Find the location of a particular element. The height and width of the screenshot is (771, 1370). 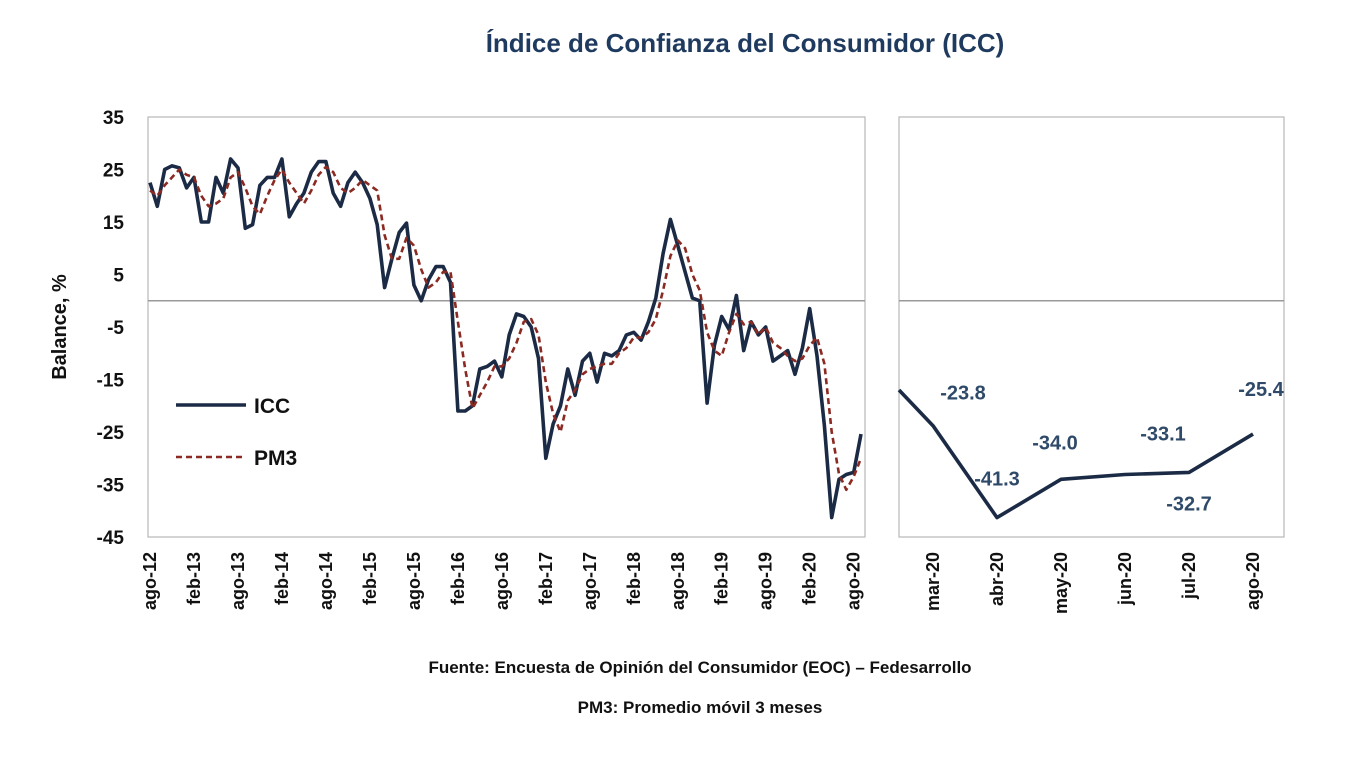

legend-label-icc: ICC is located at coordinates (272, 406).